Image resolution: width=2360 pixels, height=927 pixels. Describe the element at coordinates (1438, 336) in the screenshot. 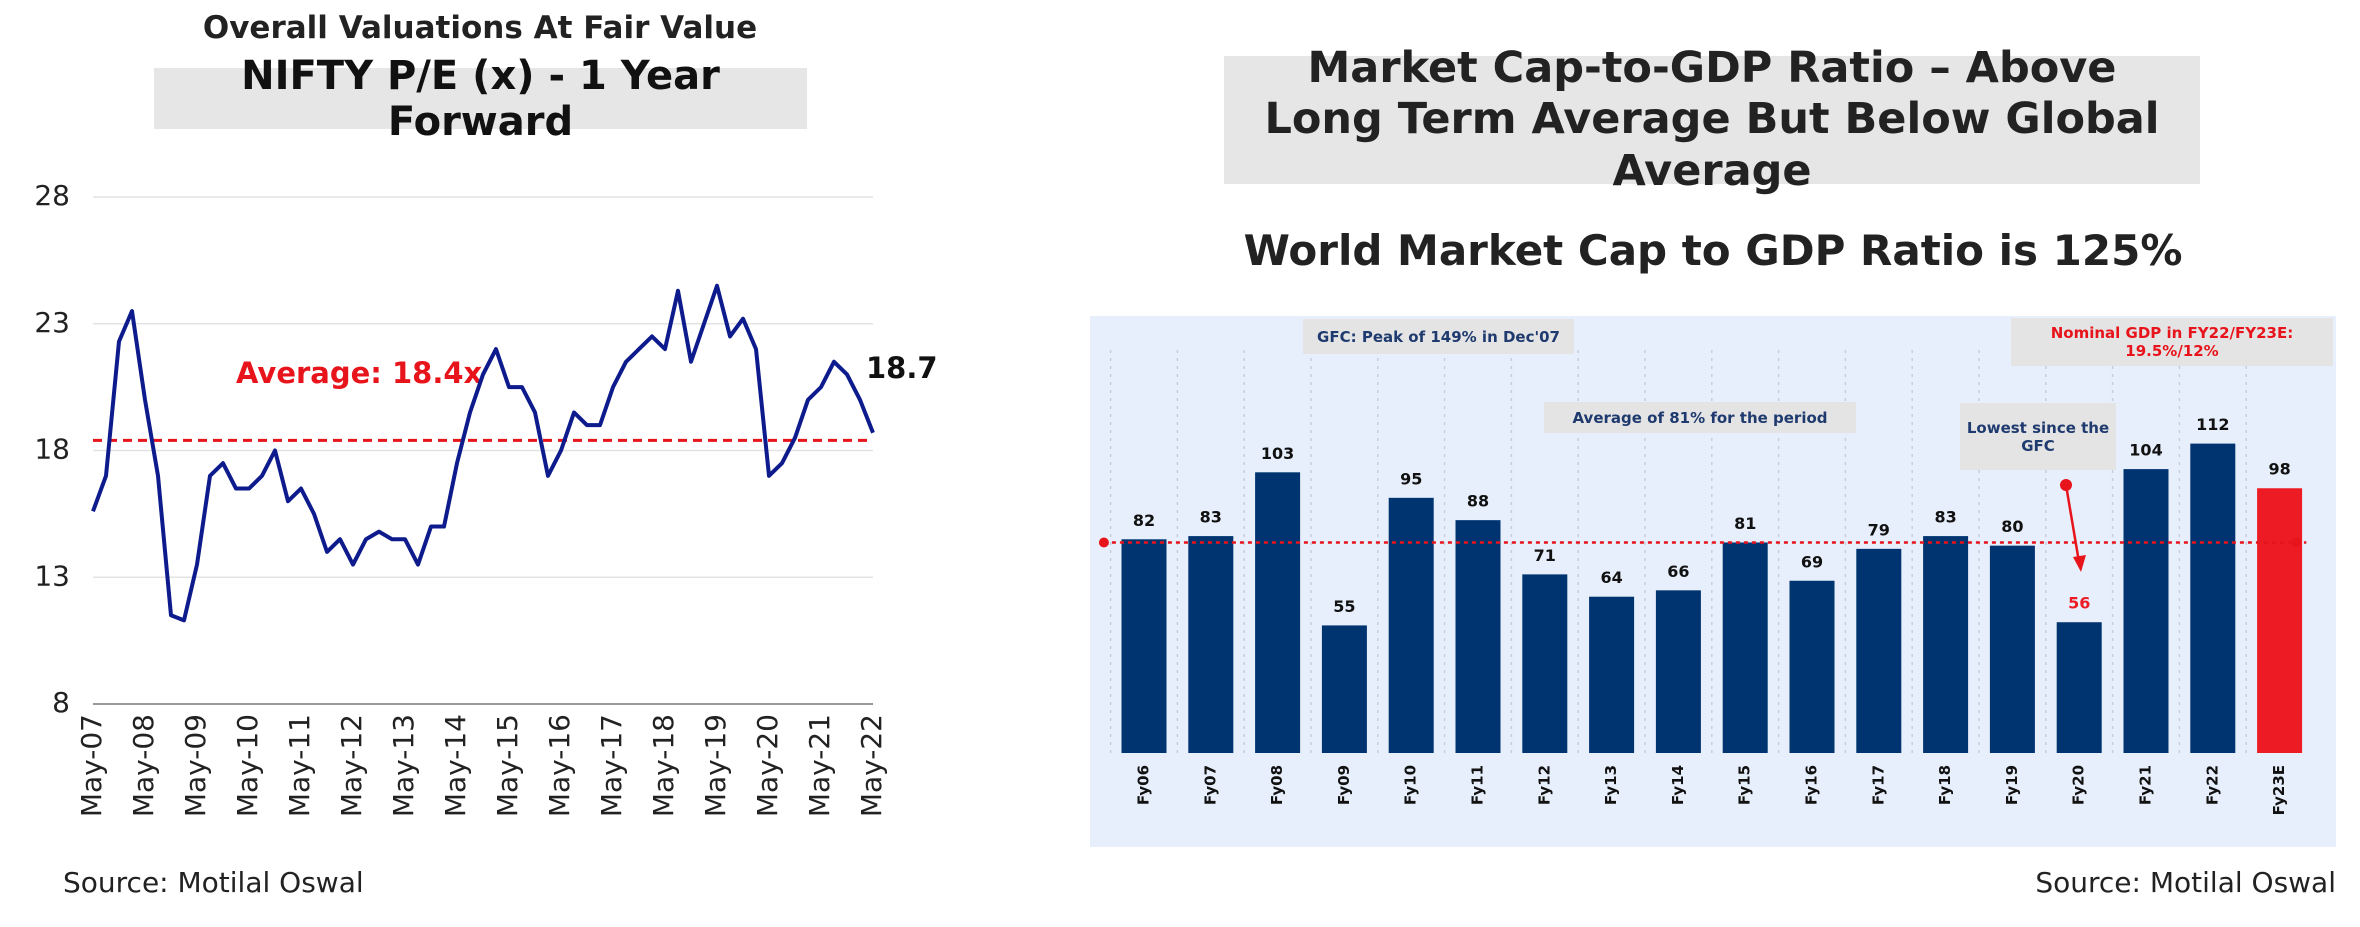

I see `annotation: GFC: Peak of 149% in Dec'07` at that location.